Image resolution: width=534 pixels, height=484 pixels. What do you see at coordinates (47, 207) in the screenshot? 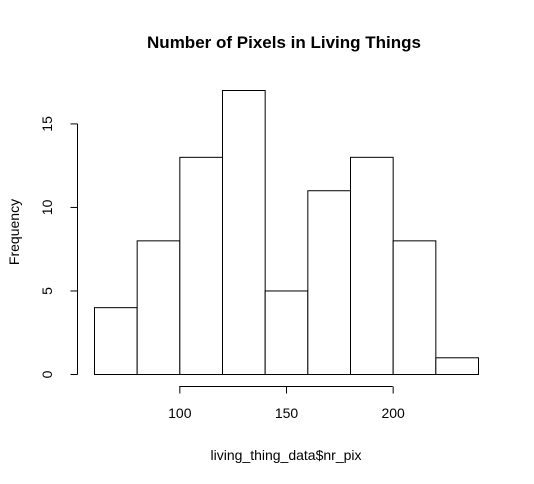
I see `y-tick-label: 10` at bounding box center [47, 207].